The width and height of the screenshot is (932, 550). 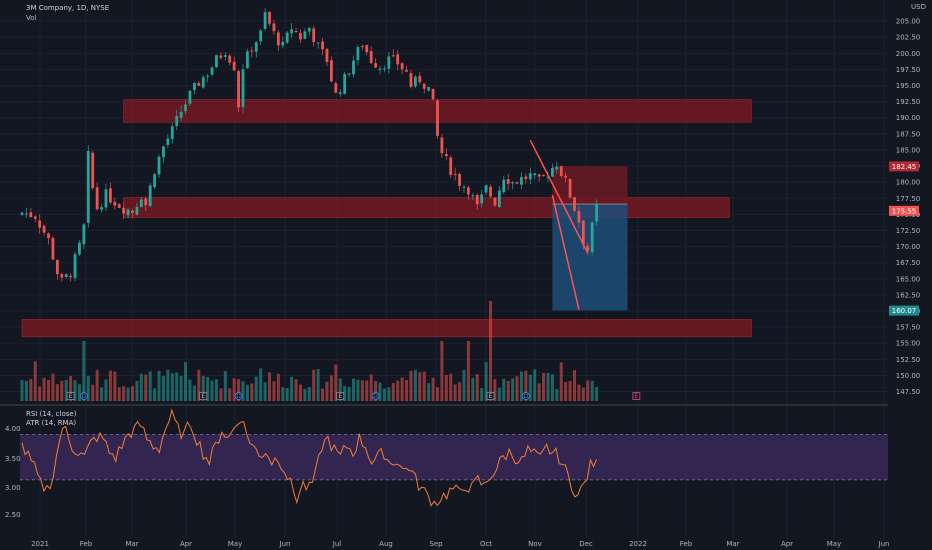 What do you see at coordinates (904, 166) in the screenshot?
I see `price-label-box` at bounding box center [904, 166].